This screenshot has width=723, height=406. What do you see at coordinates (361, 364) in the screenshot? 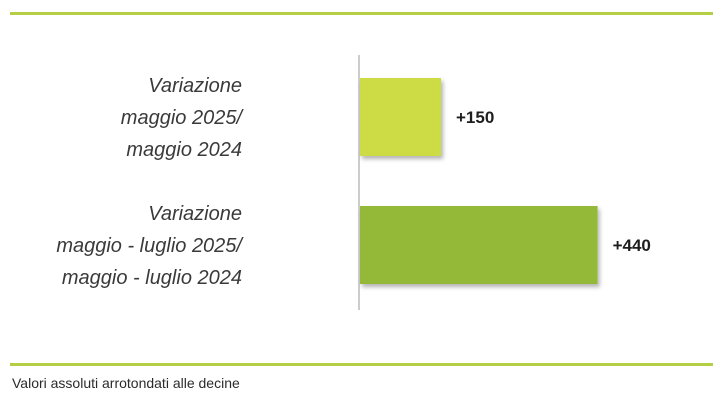
I see `bottom-divider` at bounding box center [361, 364].